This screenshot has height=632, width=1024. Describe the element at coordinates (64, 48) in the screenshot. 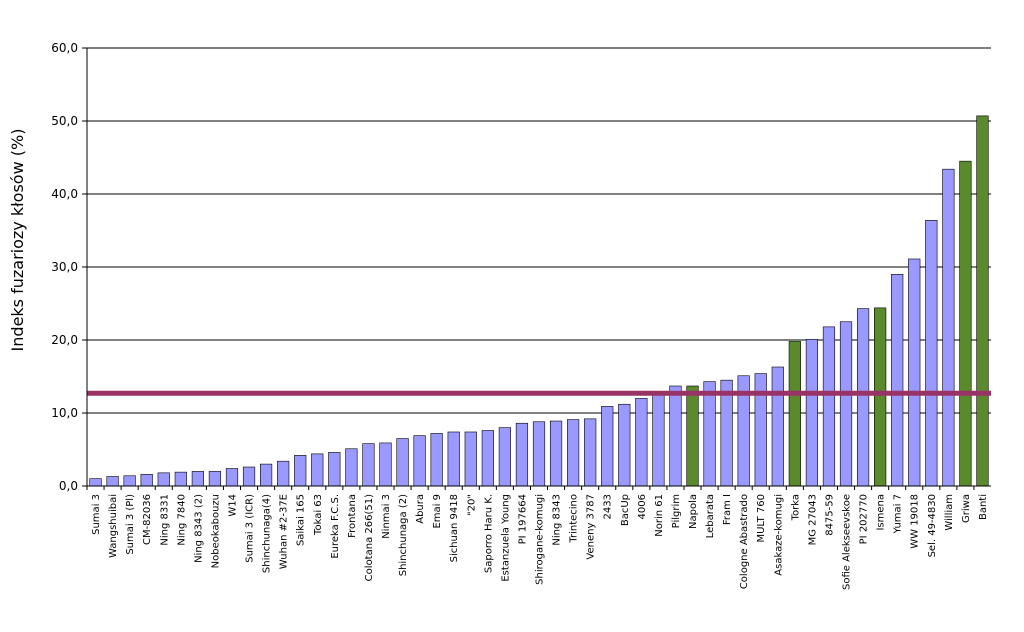

I see `y-tick-label: 60,0` at that location.